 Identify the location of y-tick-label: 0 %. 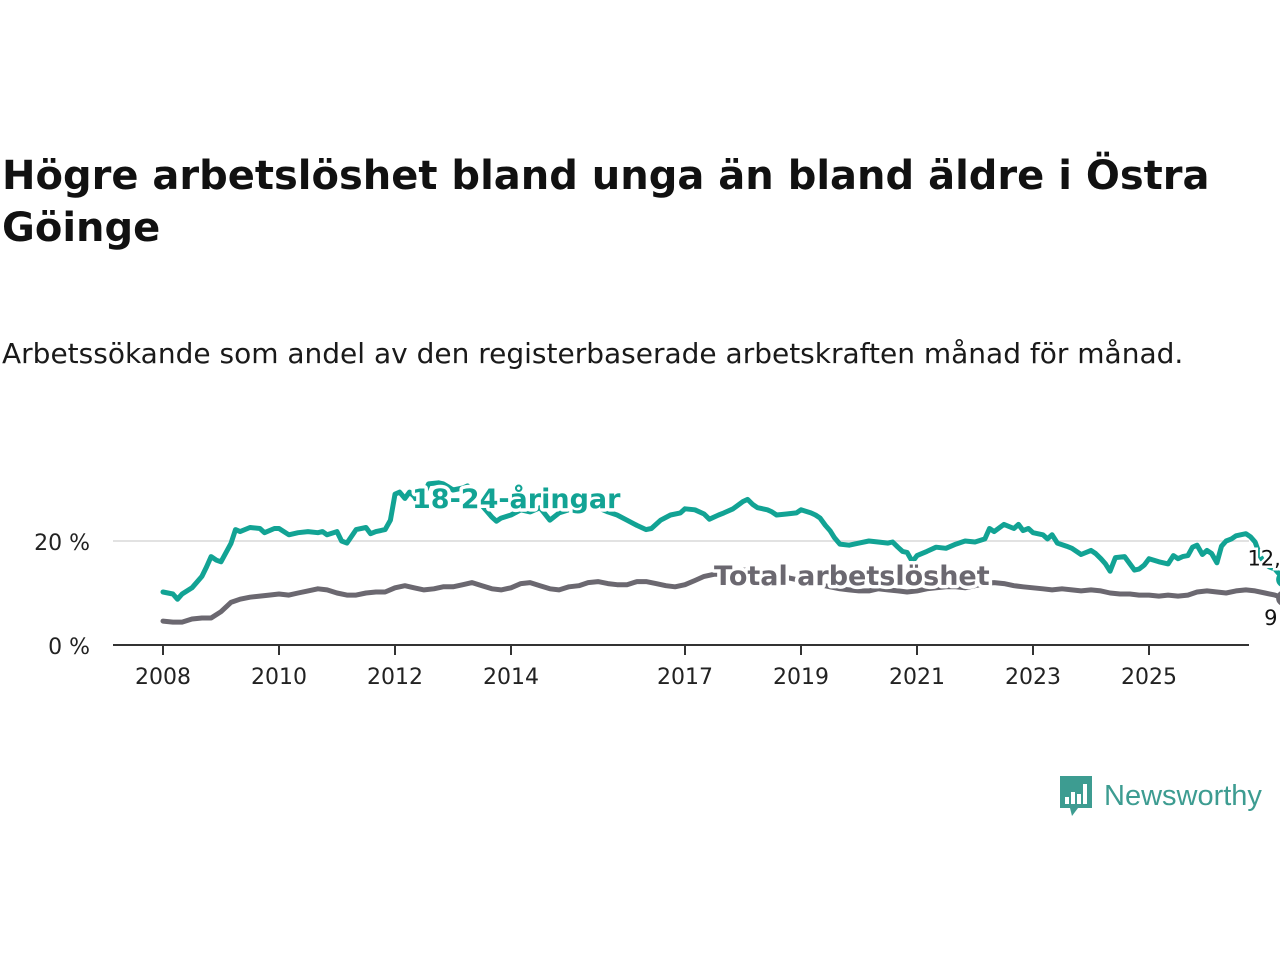
(69, 647).